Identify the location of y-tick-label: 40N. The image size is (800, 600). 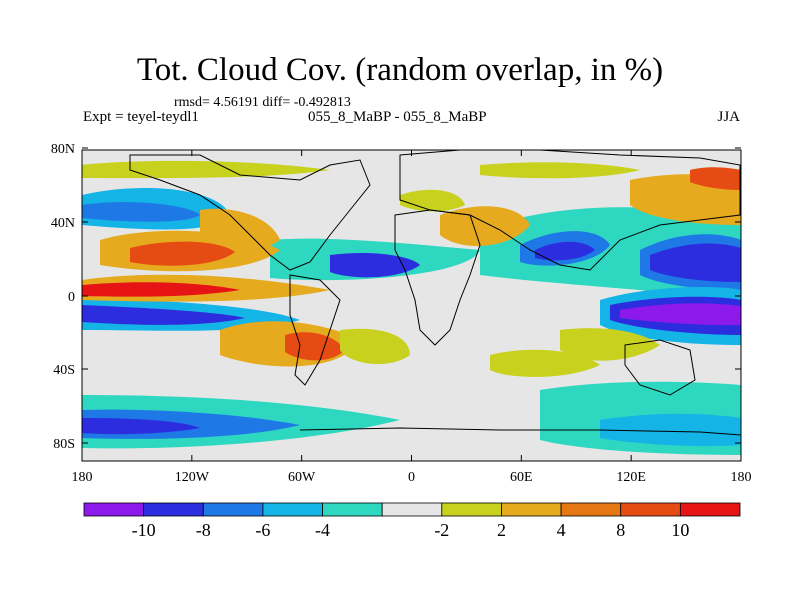
(63, 223).